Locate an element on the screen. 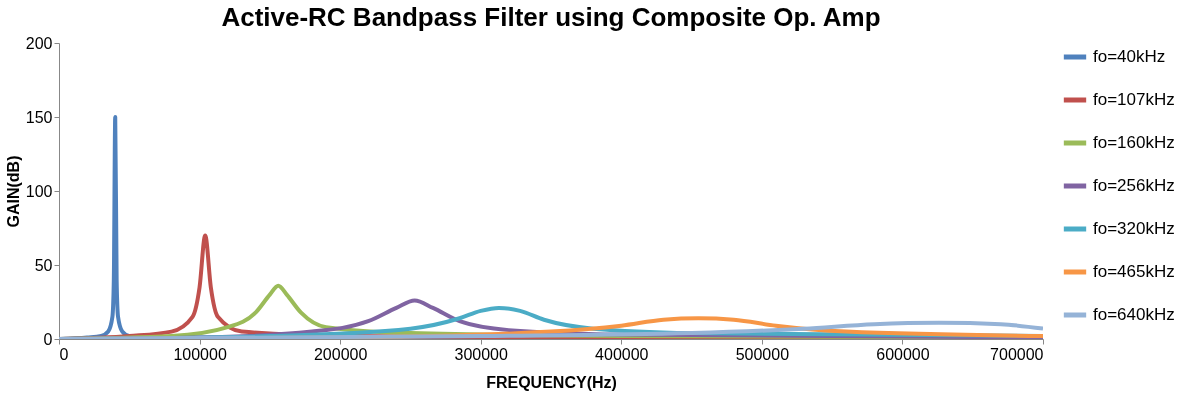  x-tick-label: 300000 is located at coordinates (481, 354).